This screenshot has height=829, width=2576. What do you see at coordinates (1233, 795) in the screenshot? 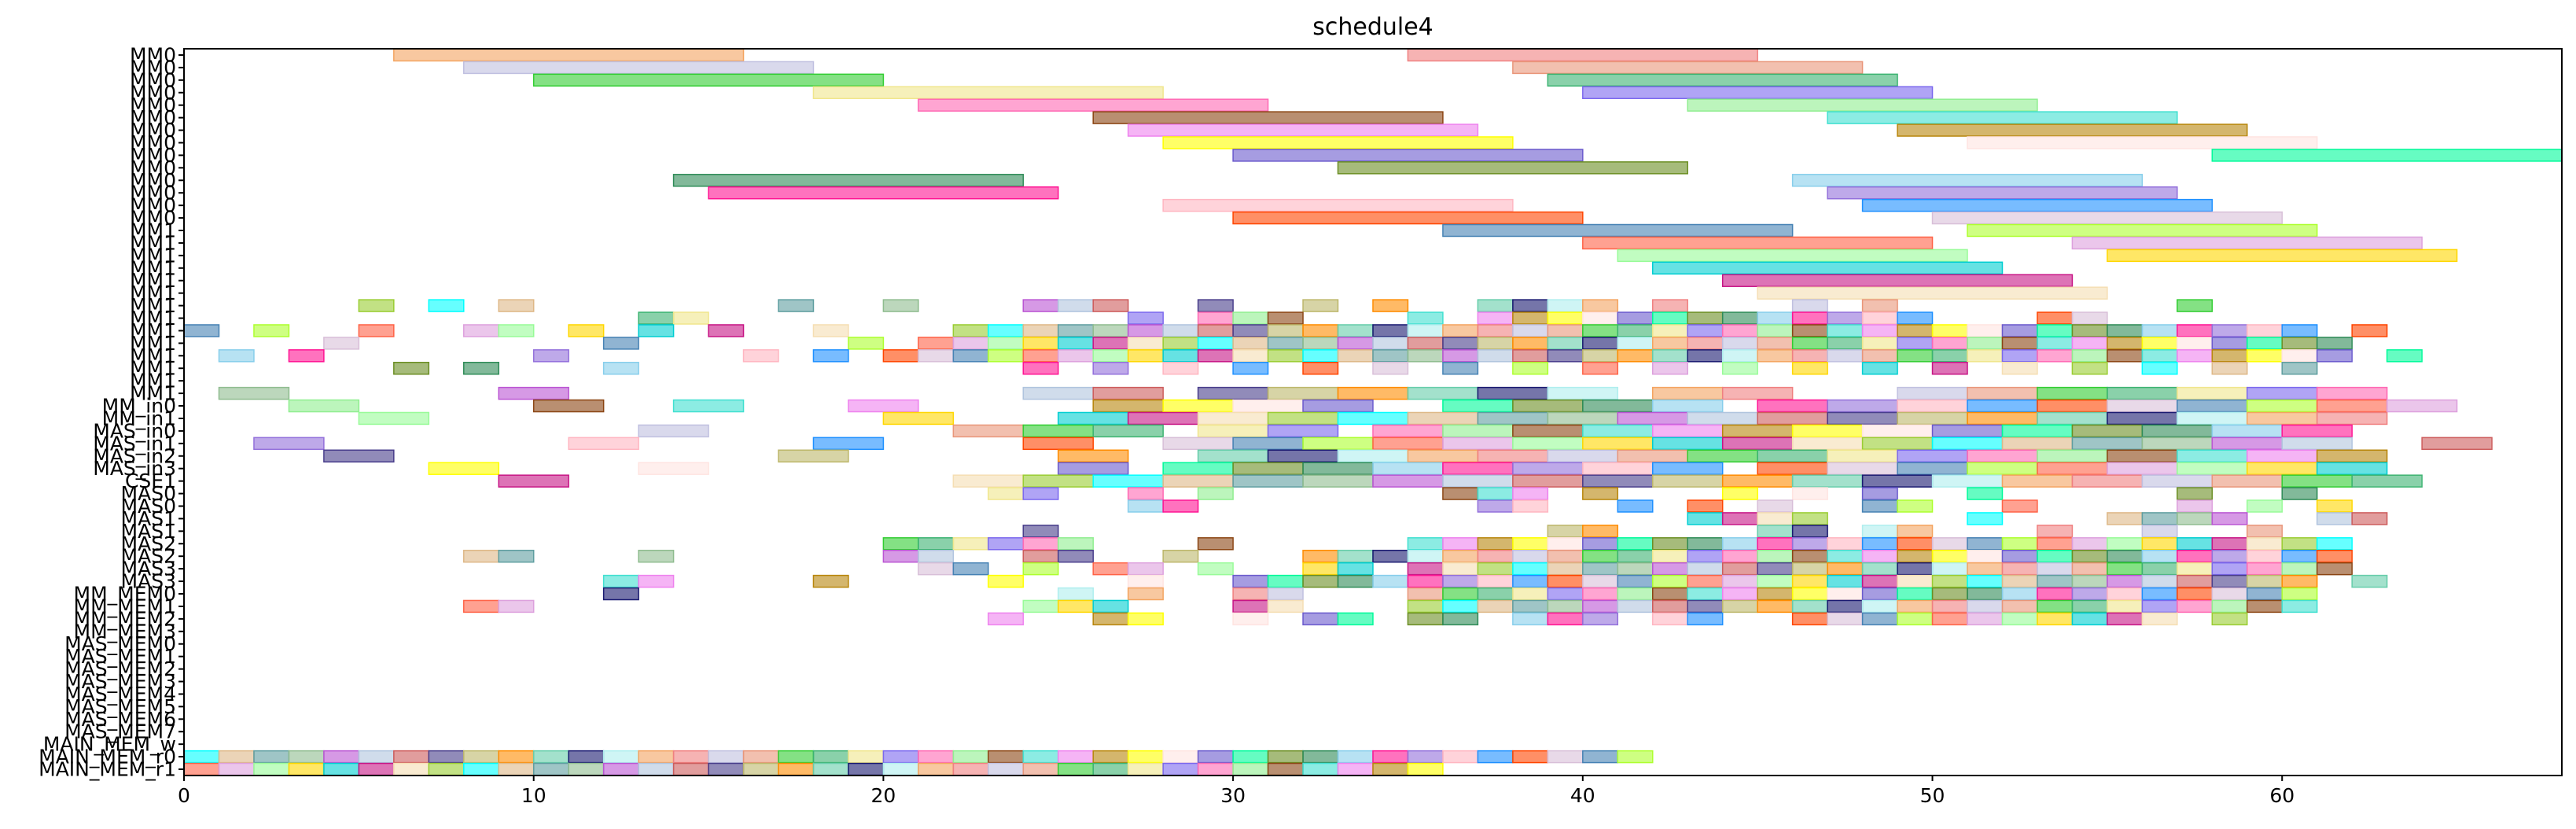
I see `x-tick-label: 30` at bounding box center [1233, 795].